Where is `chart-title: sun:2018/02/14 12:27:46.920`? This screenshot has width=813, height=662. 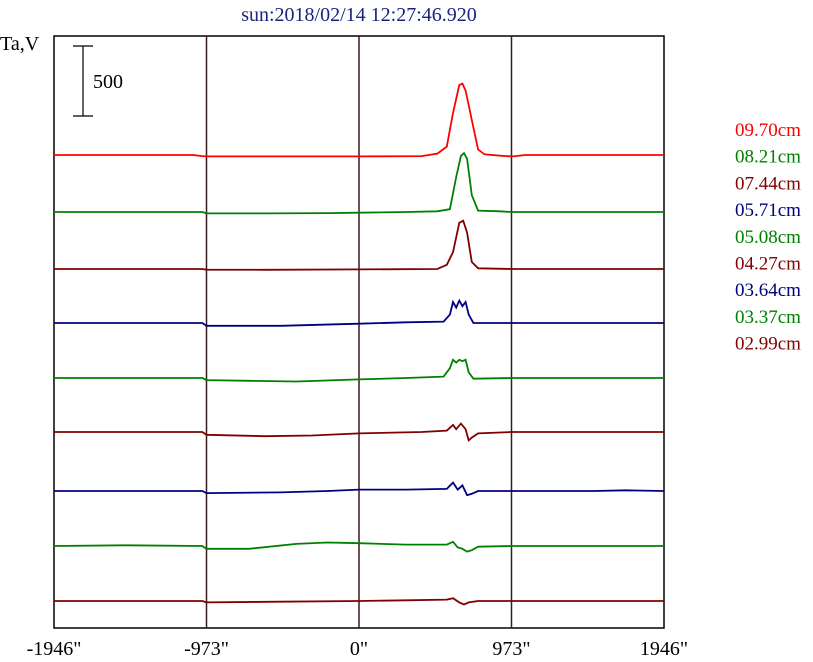 chart-title: sun:2018/02/14 12:27:46.920 is located at coordinates (359, 15).